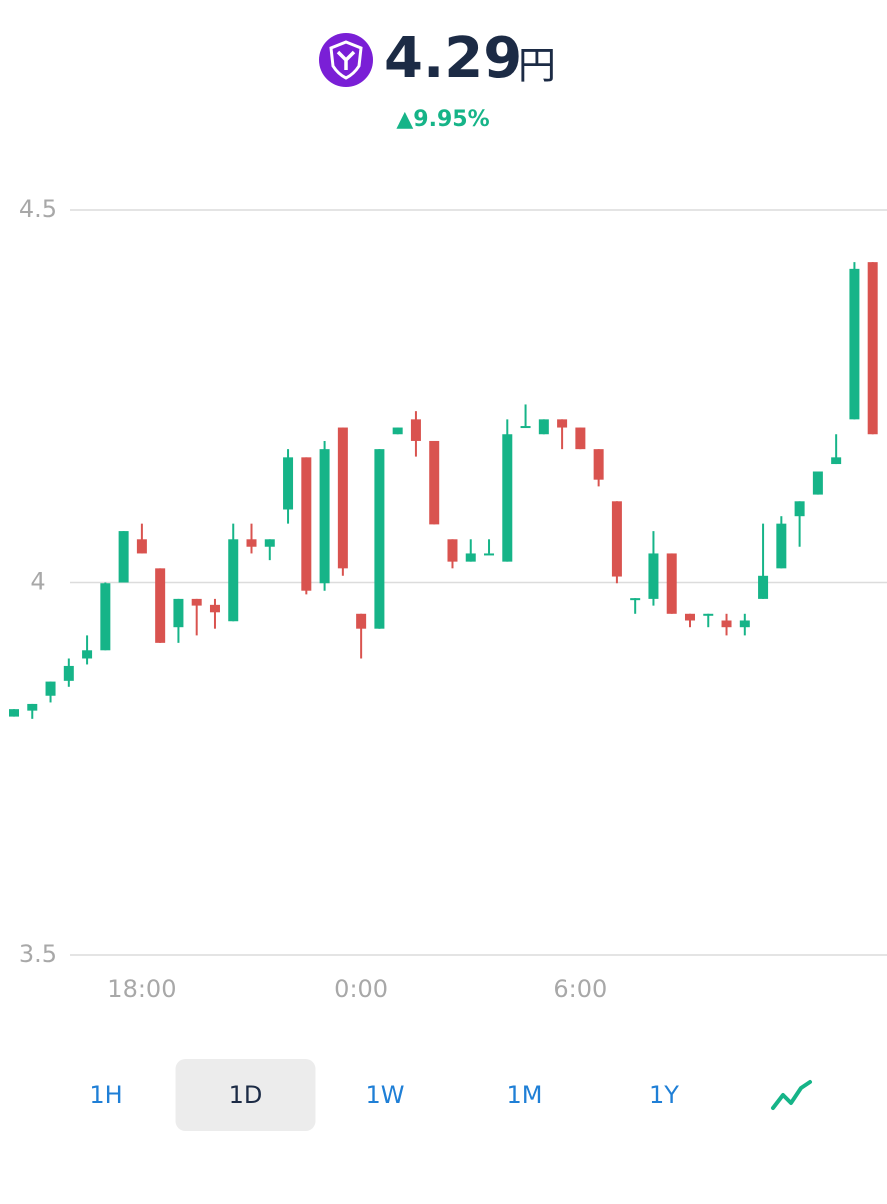 The image size is (887, 1204). I want to click on range-button: 1M, so click(525, 1095).